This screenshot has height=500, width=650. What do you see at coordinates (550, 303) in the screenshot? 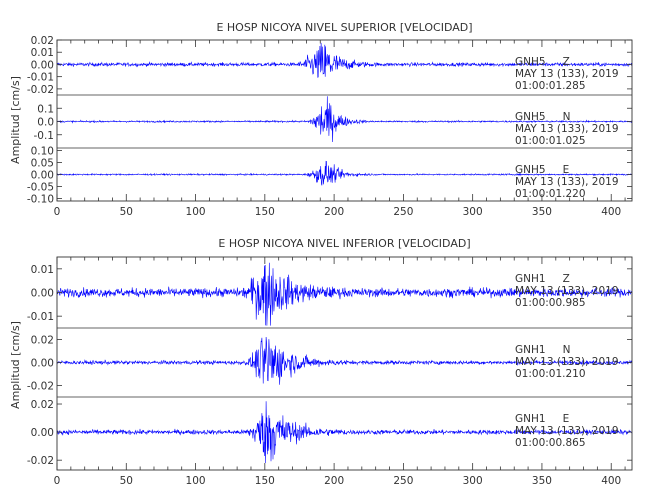
I see `trace-time: 01:00:00.985` at bounding box center [550, 303].